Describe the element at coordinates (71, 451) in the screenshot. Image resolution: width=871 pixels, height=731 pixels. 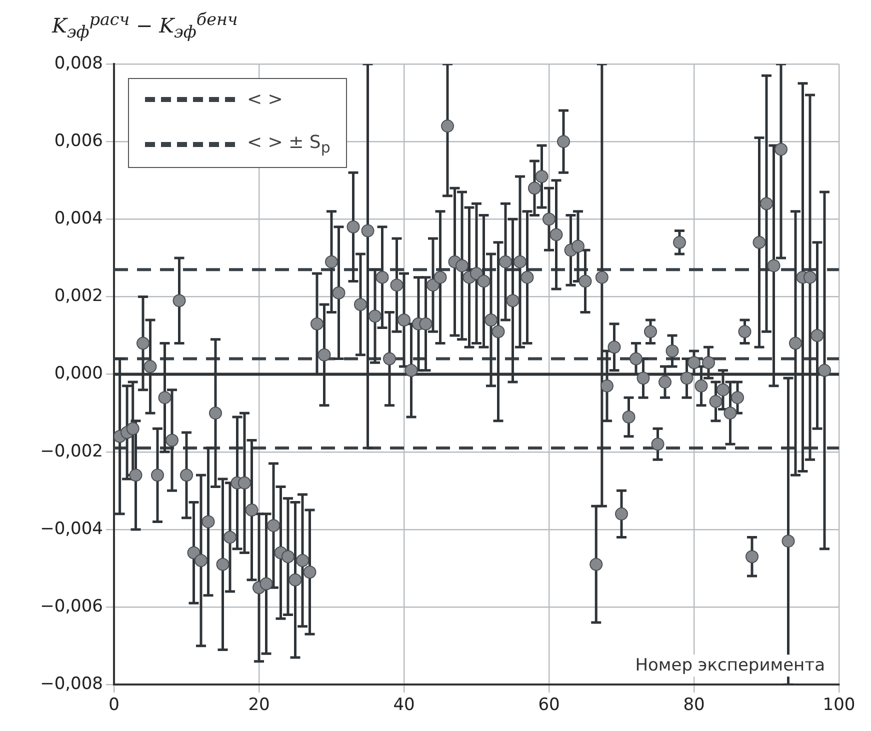
I see `y-tick-label: −0,002` at that location.